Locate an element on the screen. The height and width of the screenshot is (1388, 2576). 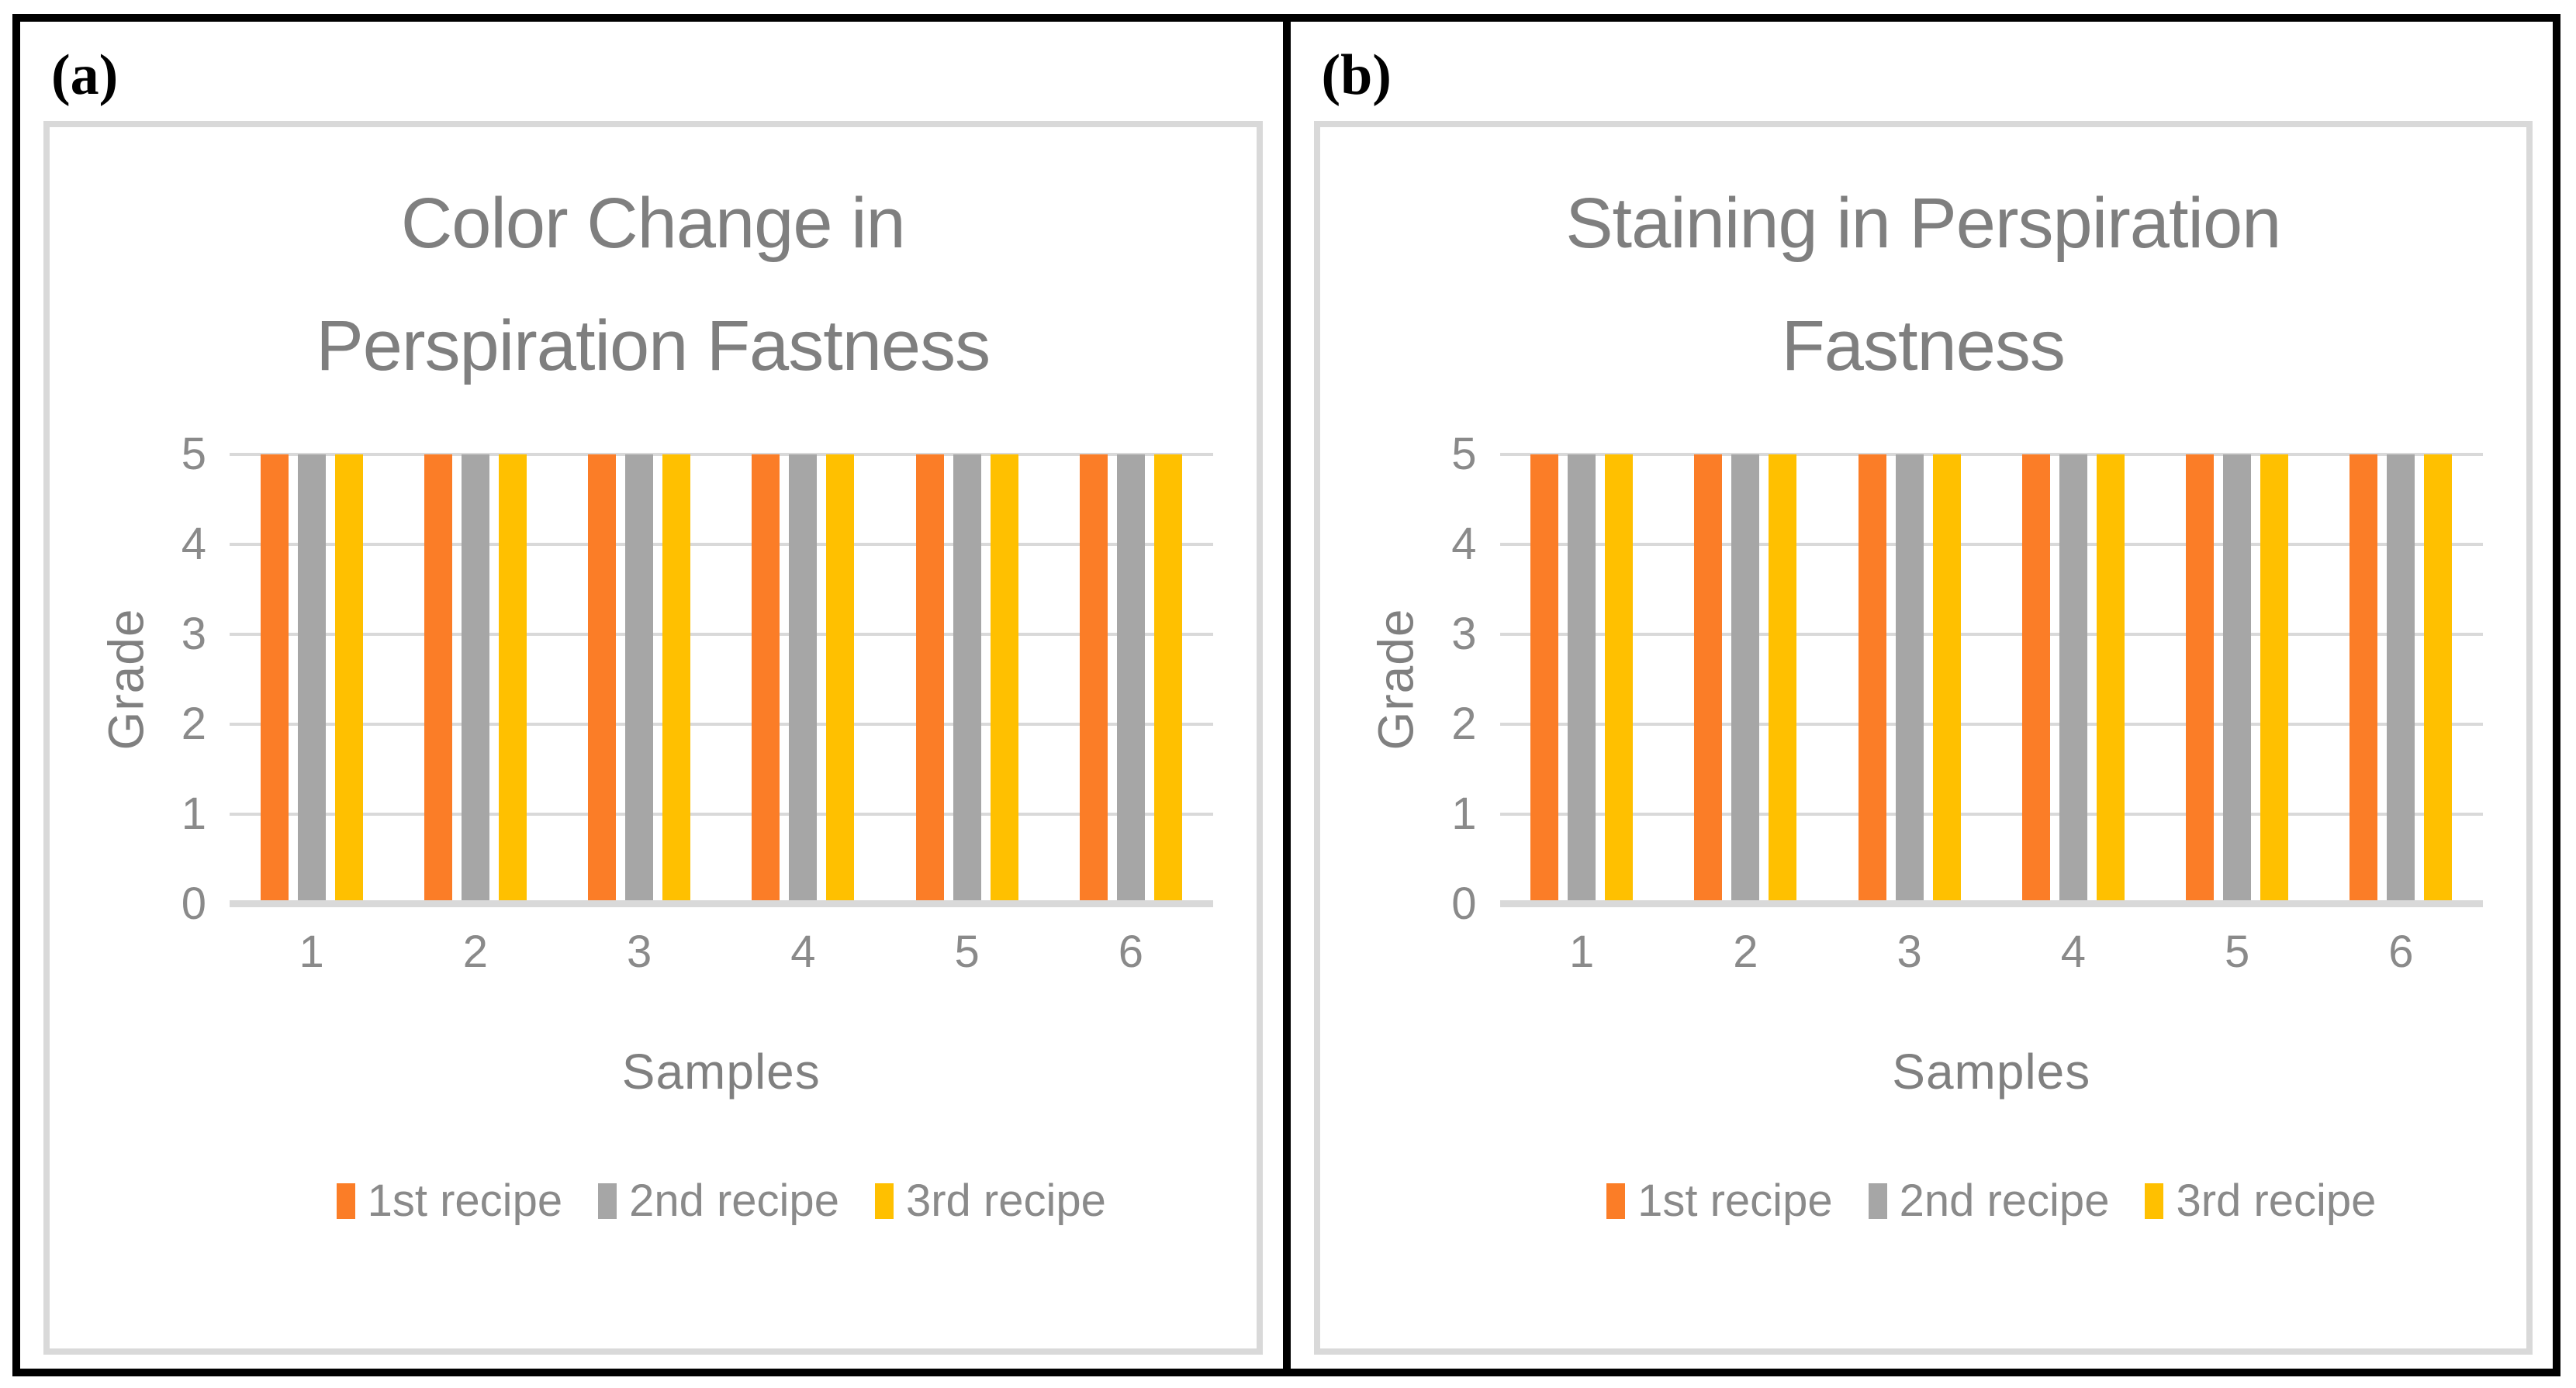
x-tick-label: 5 is located at coordinates (2237, 952).